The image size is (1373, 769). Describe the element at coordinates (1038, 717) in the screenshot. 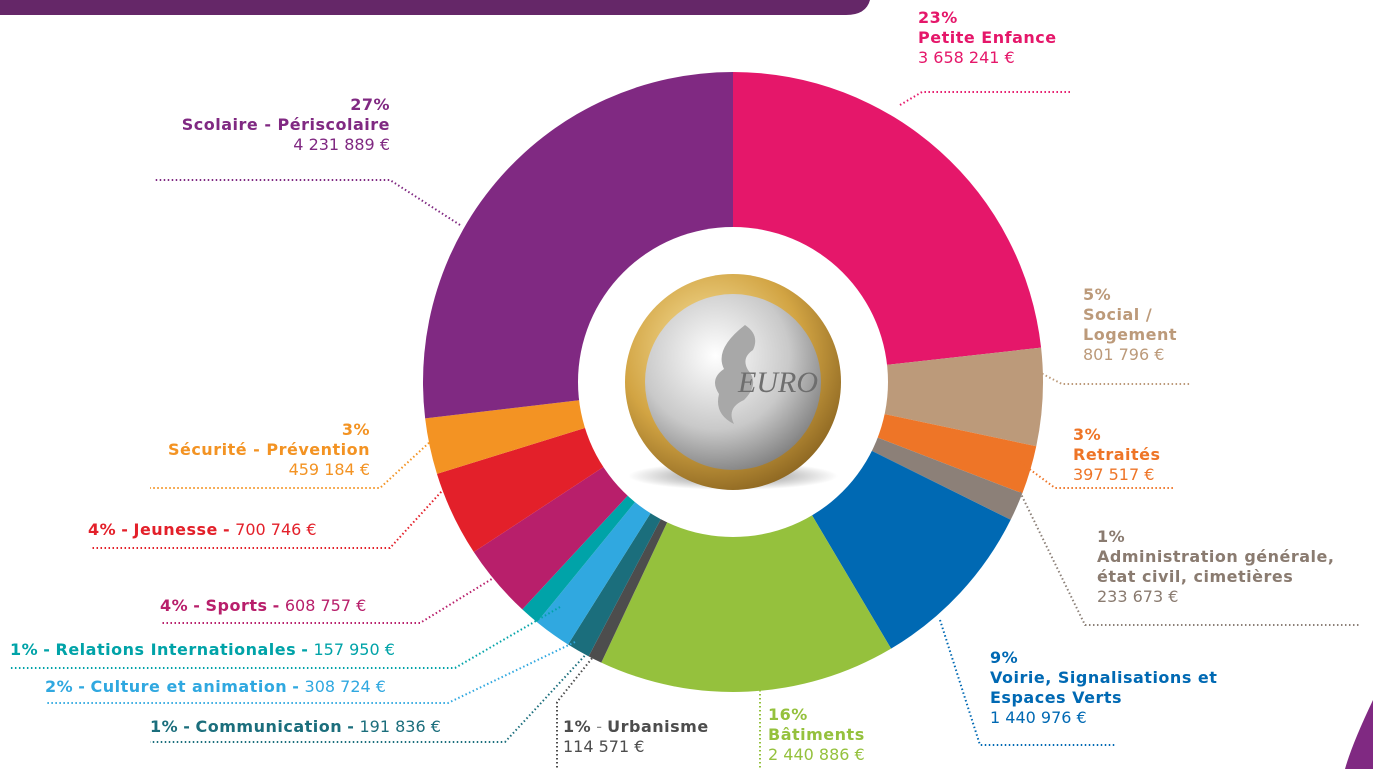

I see `amount-label: 1 440 976 €` at that location.